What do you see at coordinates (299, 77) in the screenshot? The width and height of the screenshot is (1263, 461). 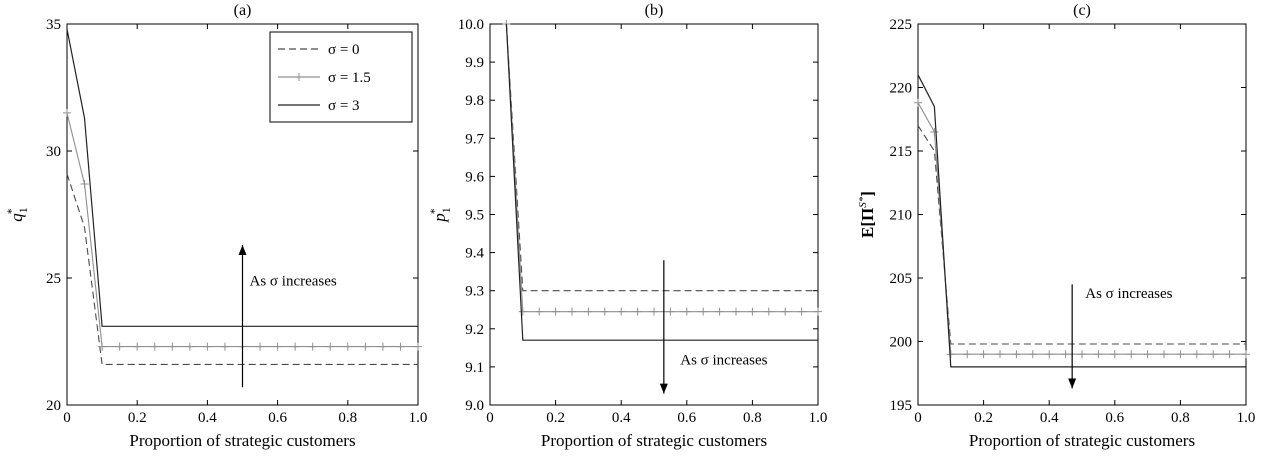 I see `legend-marker` at bounding box center [299, 77].